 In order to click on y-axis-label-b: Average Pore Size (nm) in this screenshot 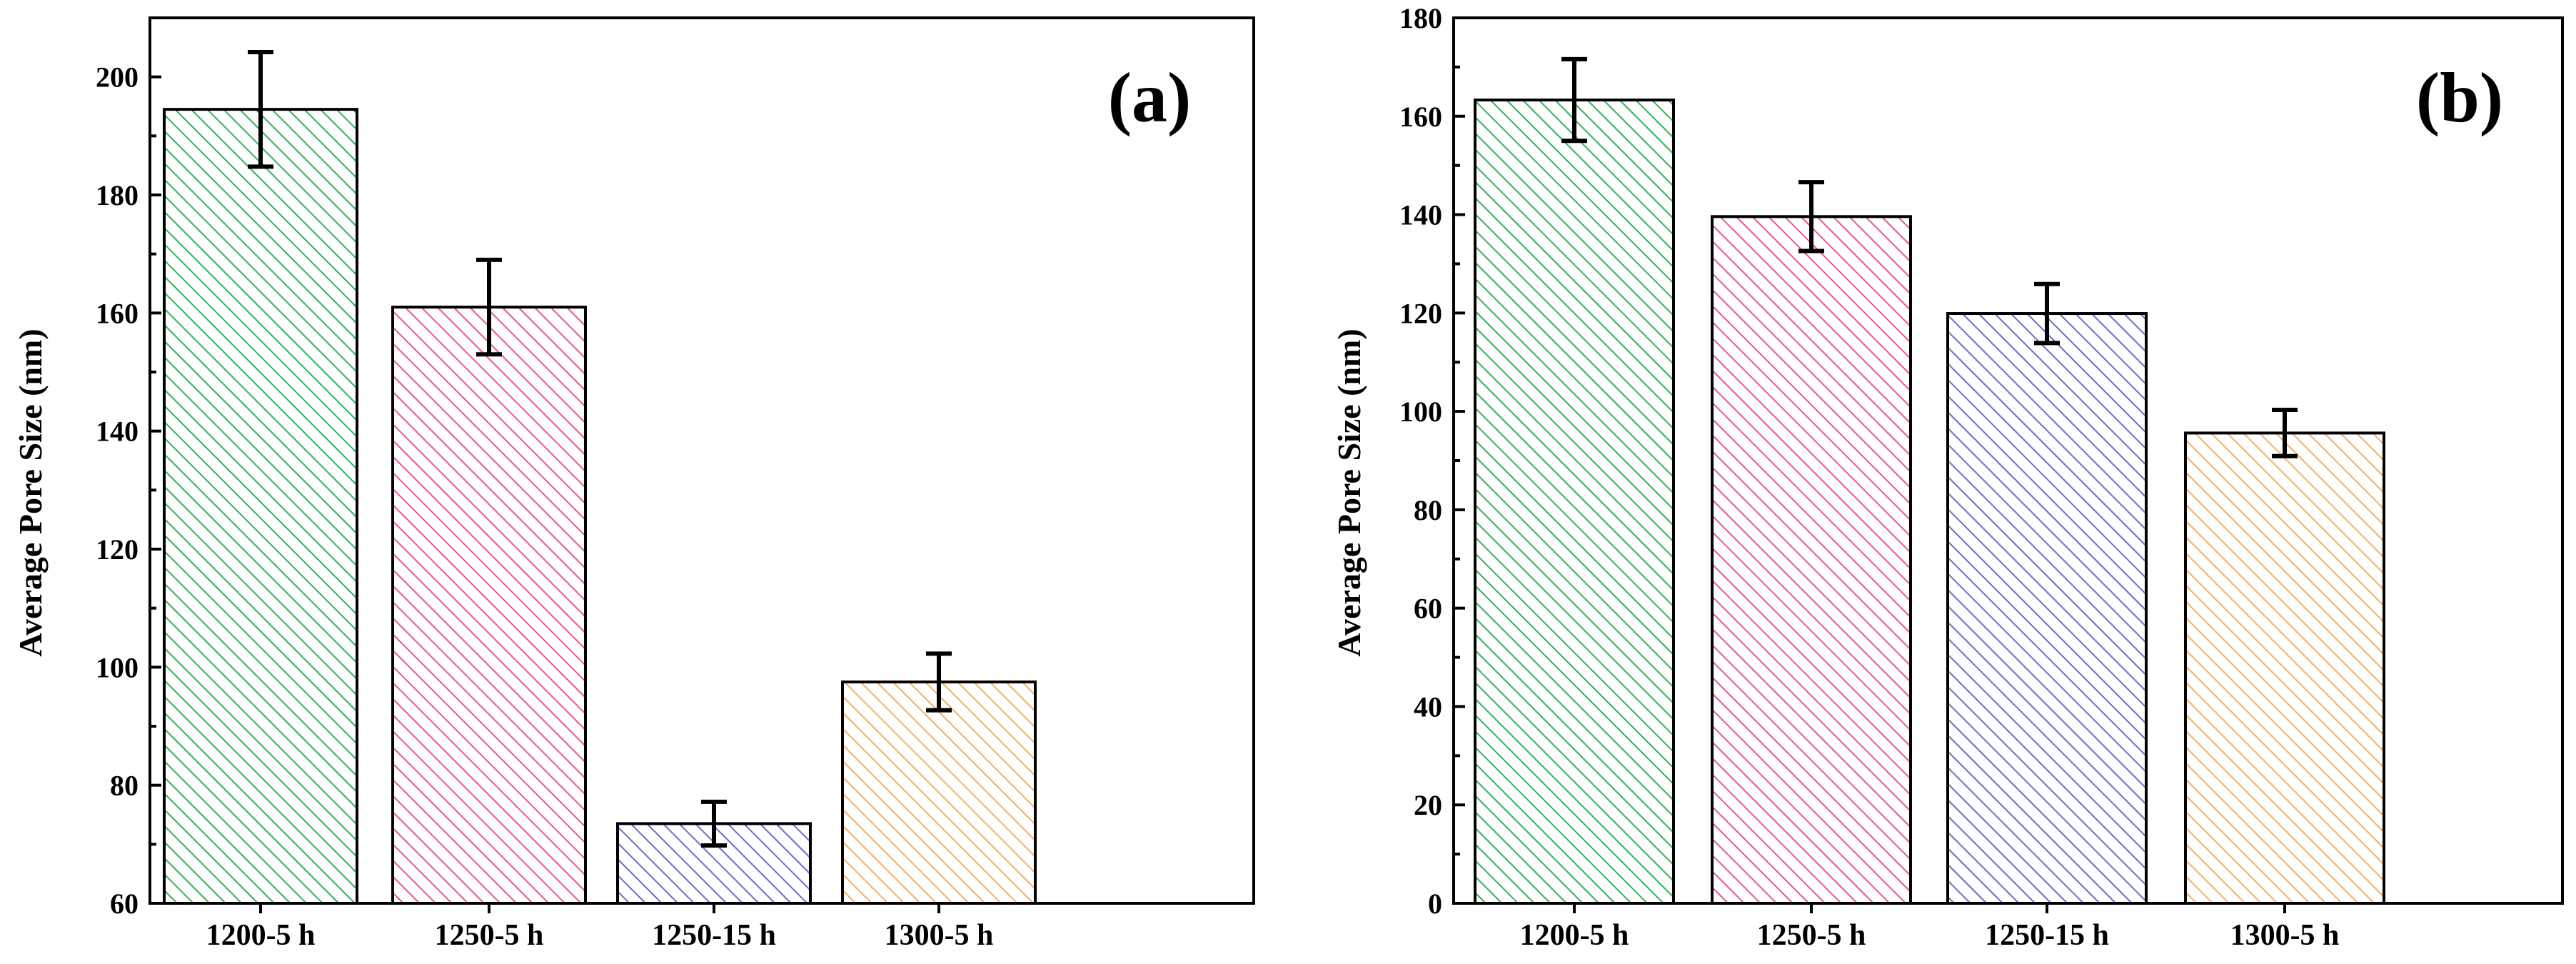, I will do `click(1349, 492)`.